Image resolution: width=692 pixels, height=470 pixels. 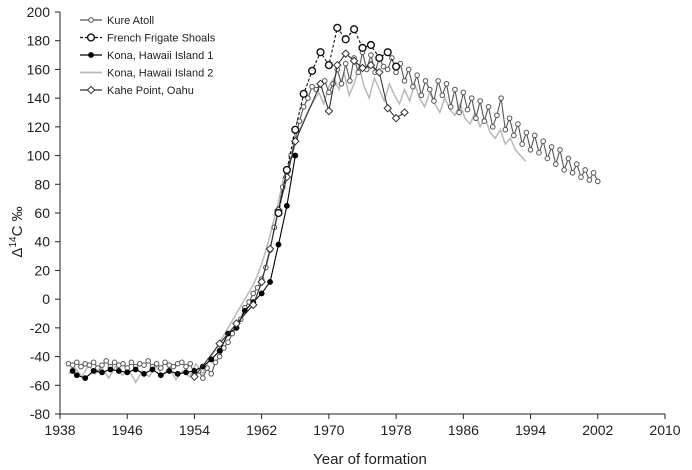 What do you see at coordinates (370, 459) in the screenshot?
I see `x-axis-title: Year of formation` at bounding box center [370, 459].